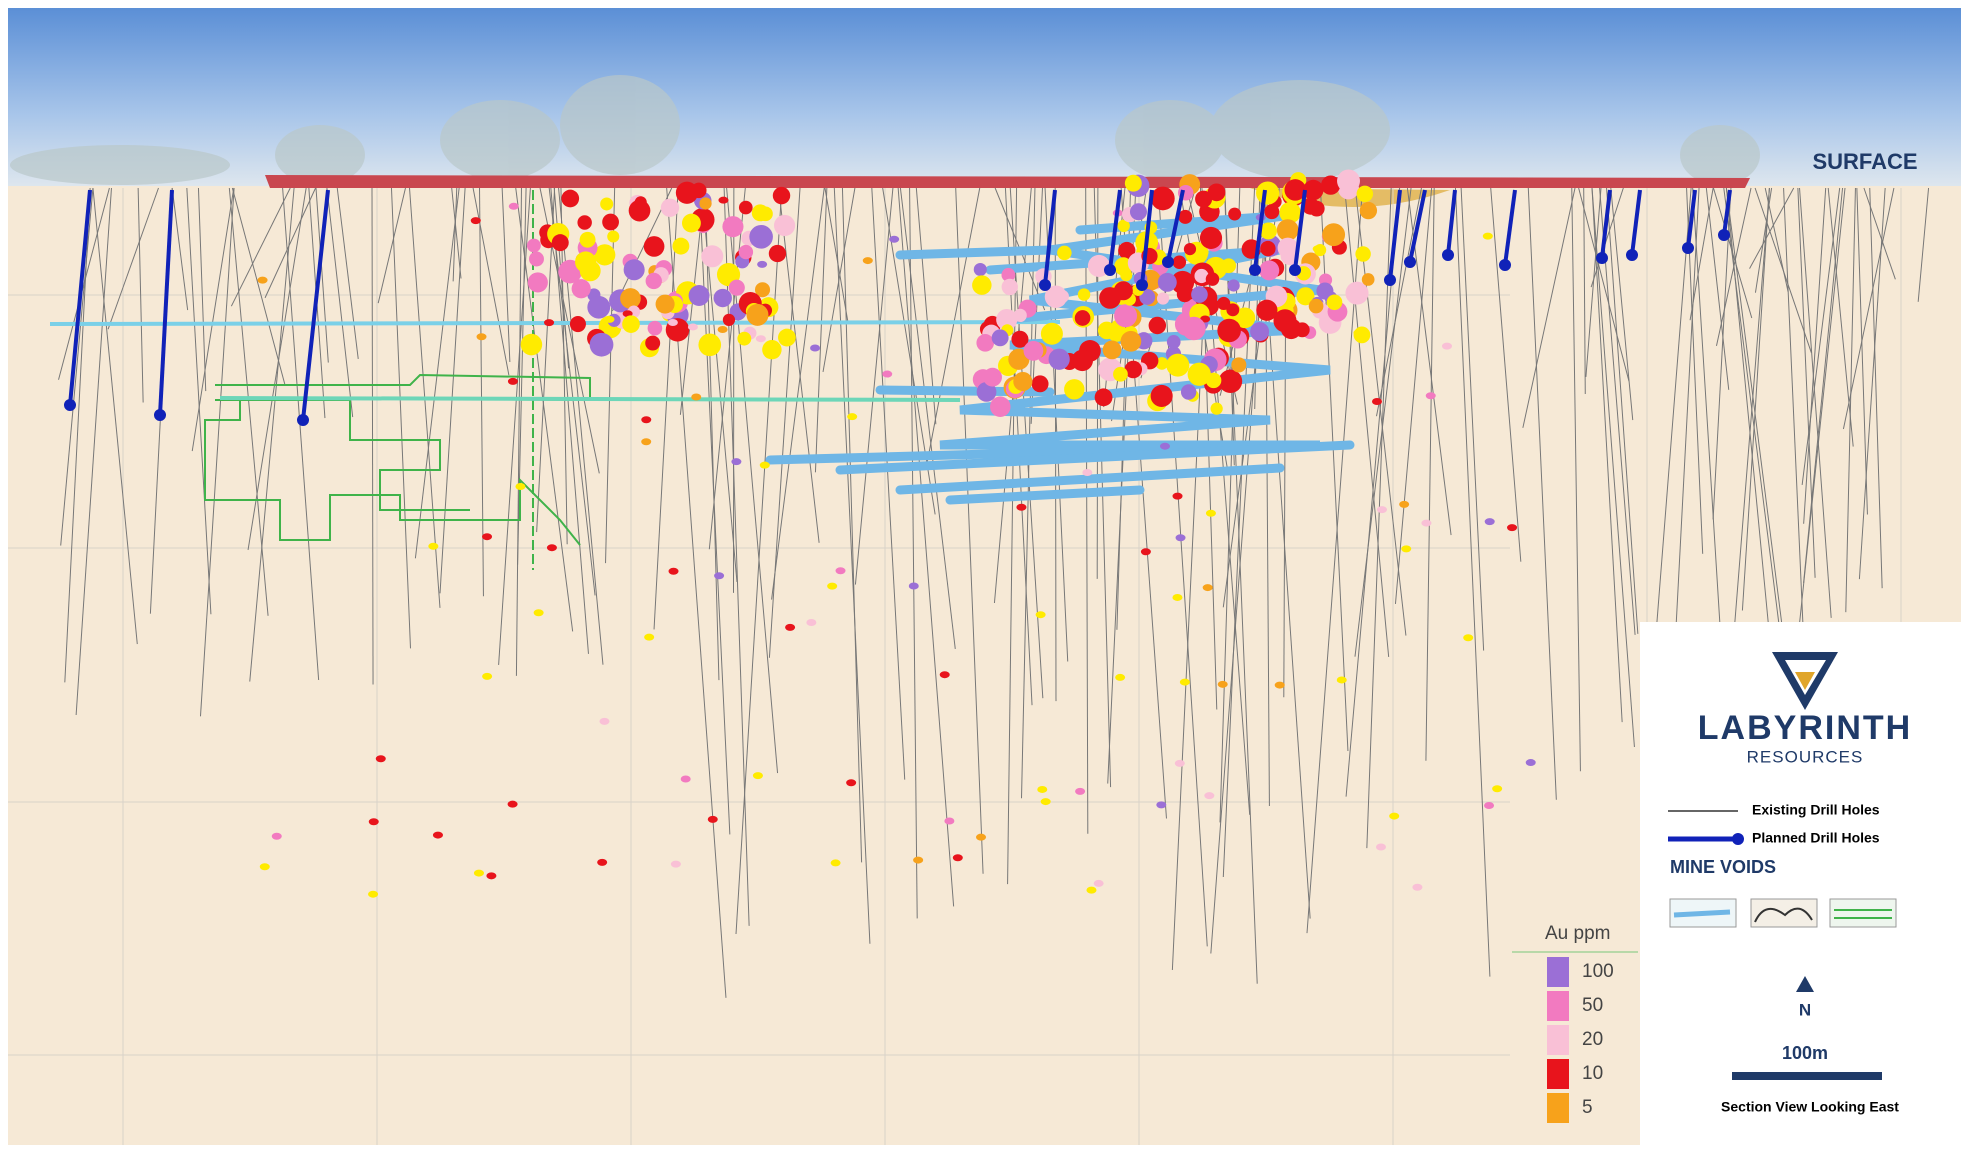  Describe the element at coordinates (1810, 1107) in the screenshot. I see `view-label: Section View Looking East` at that location.